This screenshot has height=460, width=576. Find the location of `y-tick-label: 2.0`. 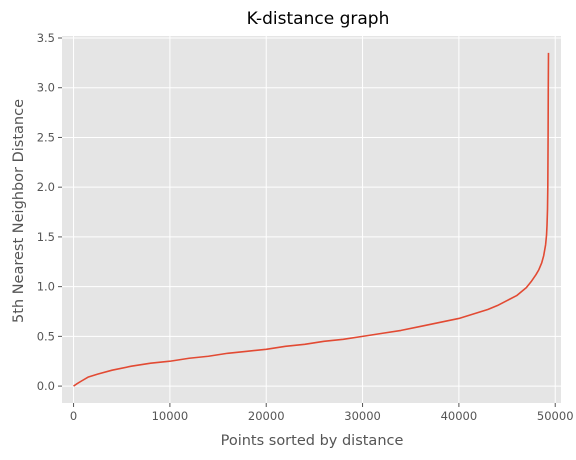

y-tick-label: 2.0 is located at coordinates (46, 187).